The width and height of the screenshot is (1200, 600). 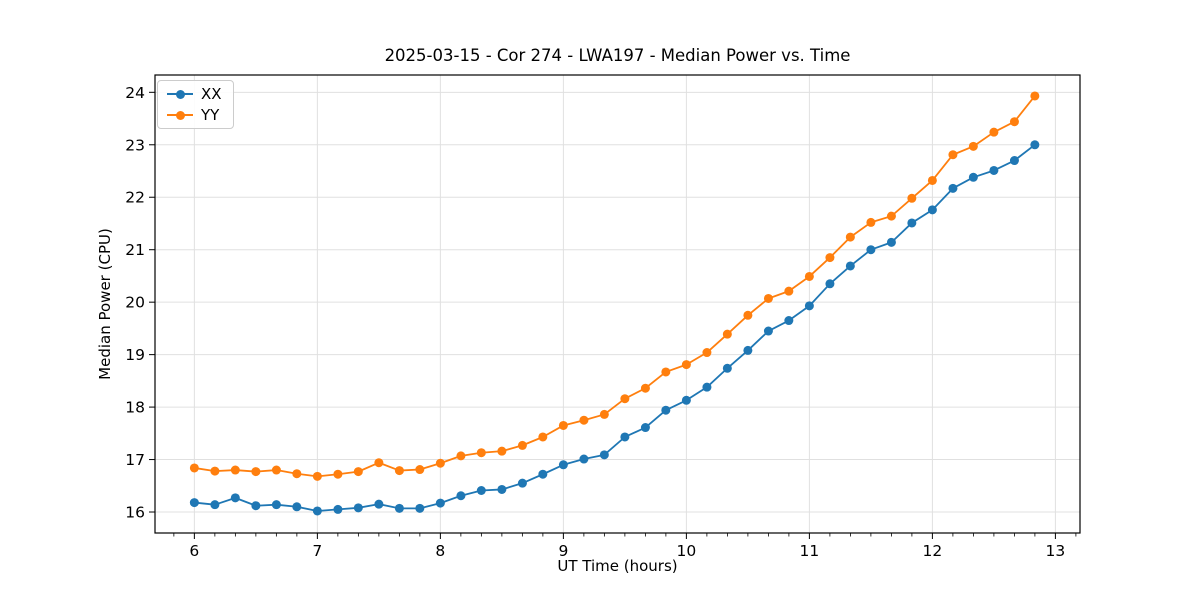 I want to click on y-tick-label: 20, so click(x=135, y=303).